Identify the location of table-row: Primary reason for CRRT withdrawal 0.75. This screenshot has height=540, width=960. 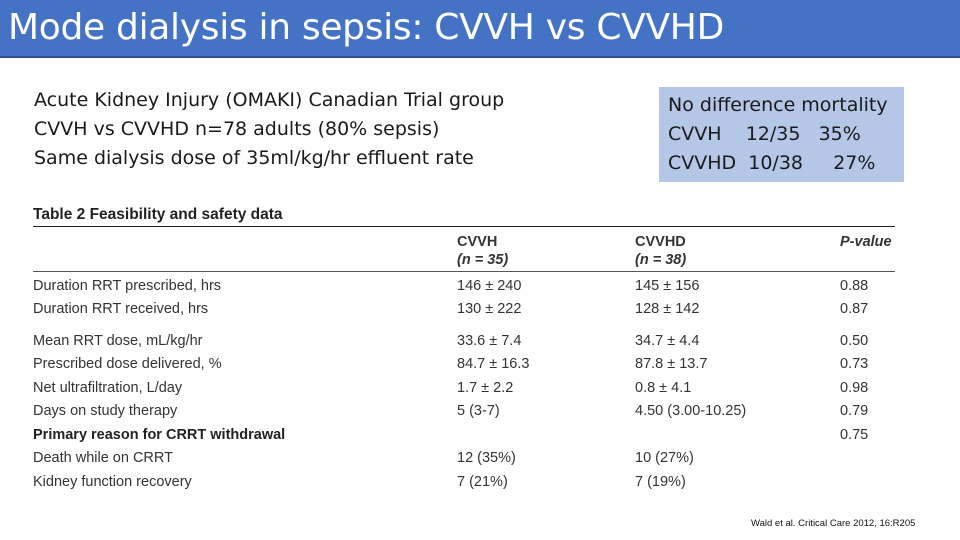
(464, 435).